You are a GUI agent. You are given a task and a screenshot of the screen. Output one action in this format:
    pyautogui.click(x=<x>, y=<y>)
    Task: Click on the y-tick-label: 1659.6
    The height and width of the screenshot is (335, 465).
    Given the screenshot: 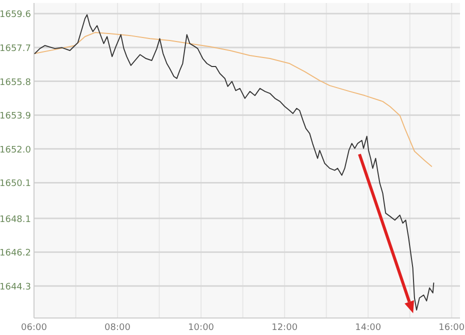 What is the action you would take?
    pyautogui.click(x=16, y=15)
    